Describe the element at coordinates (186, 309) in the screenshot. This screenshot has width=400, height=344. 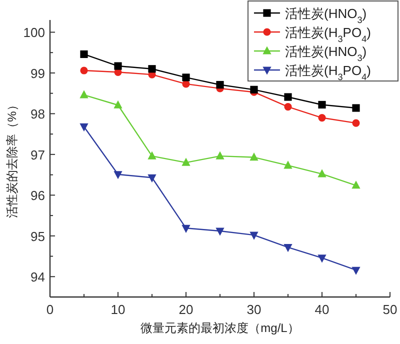
I see `x-tick-label: 20` at that location.